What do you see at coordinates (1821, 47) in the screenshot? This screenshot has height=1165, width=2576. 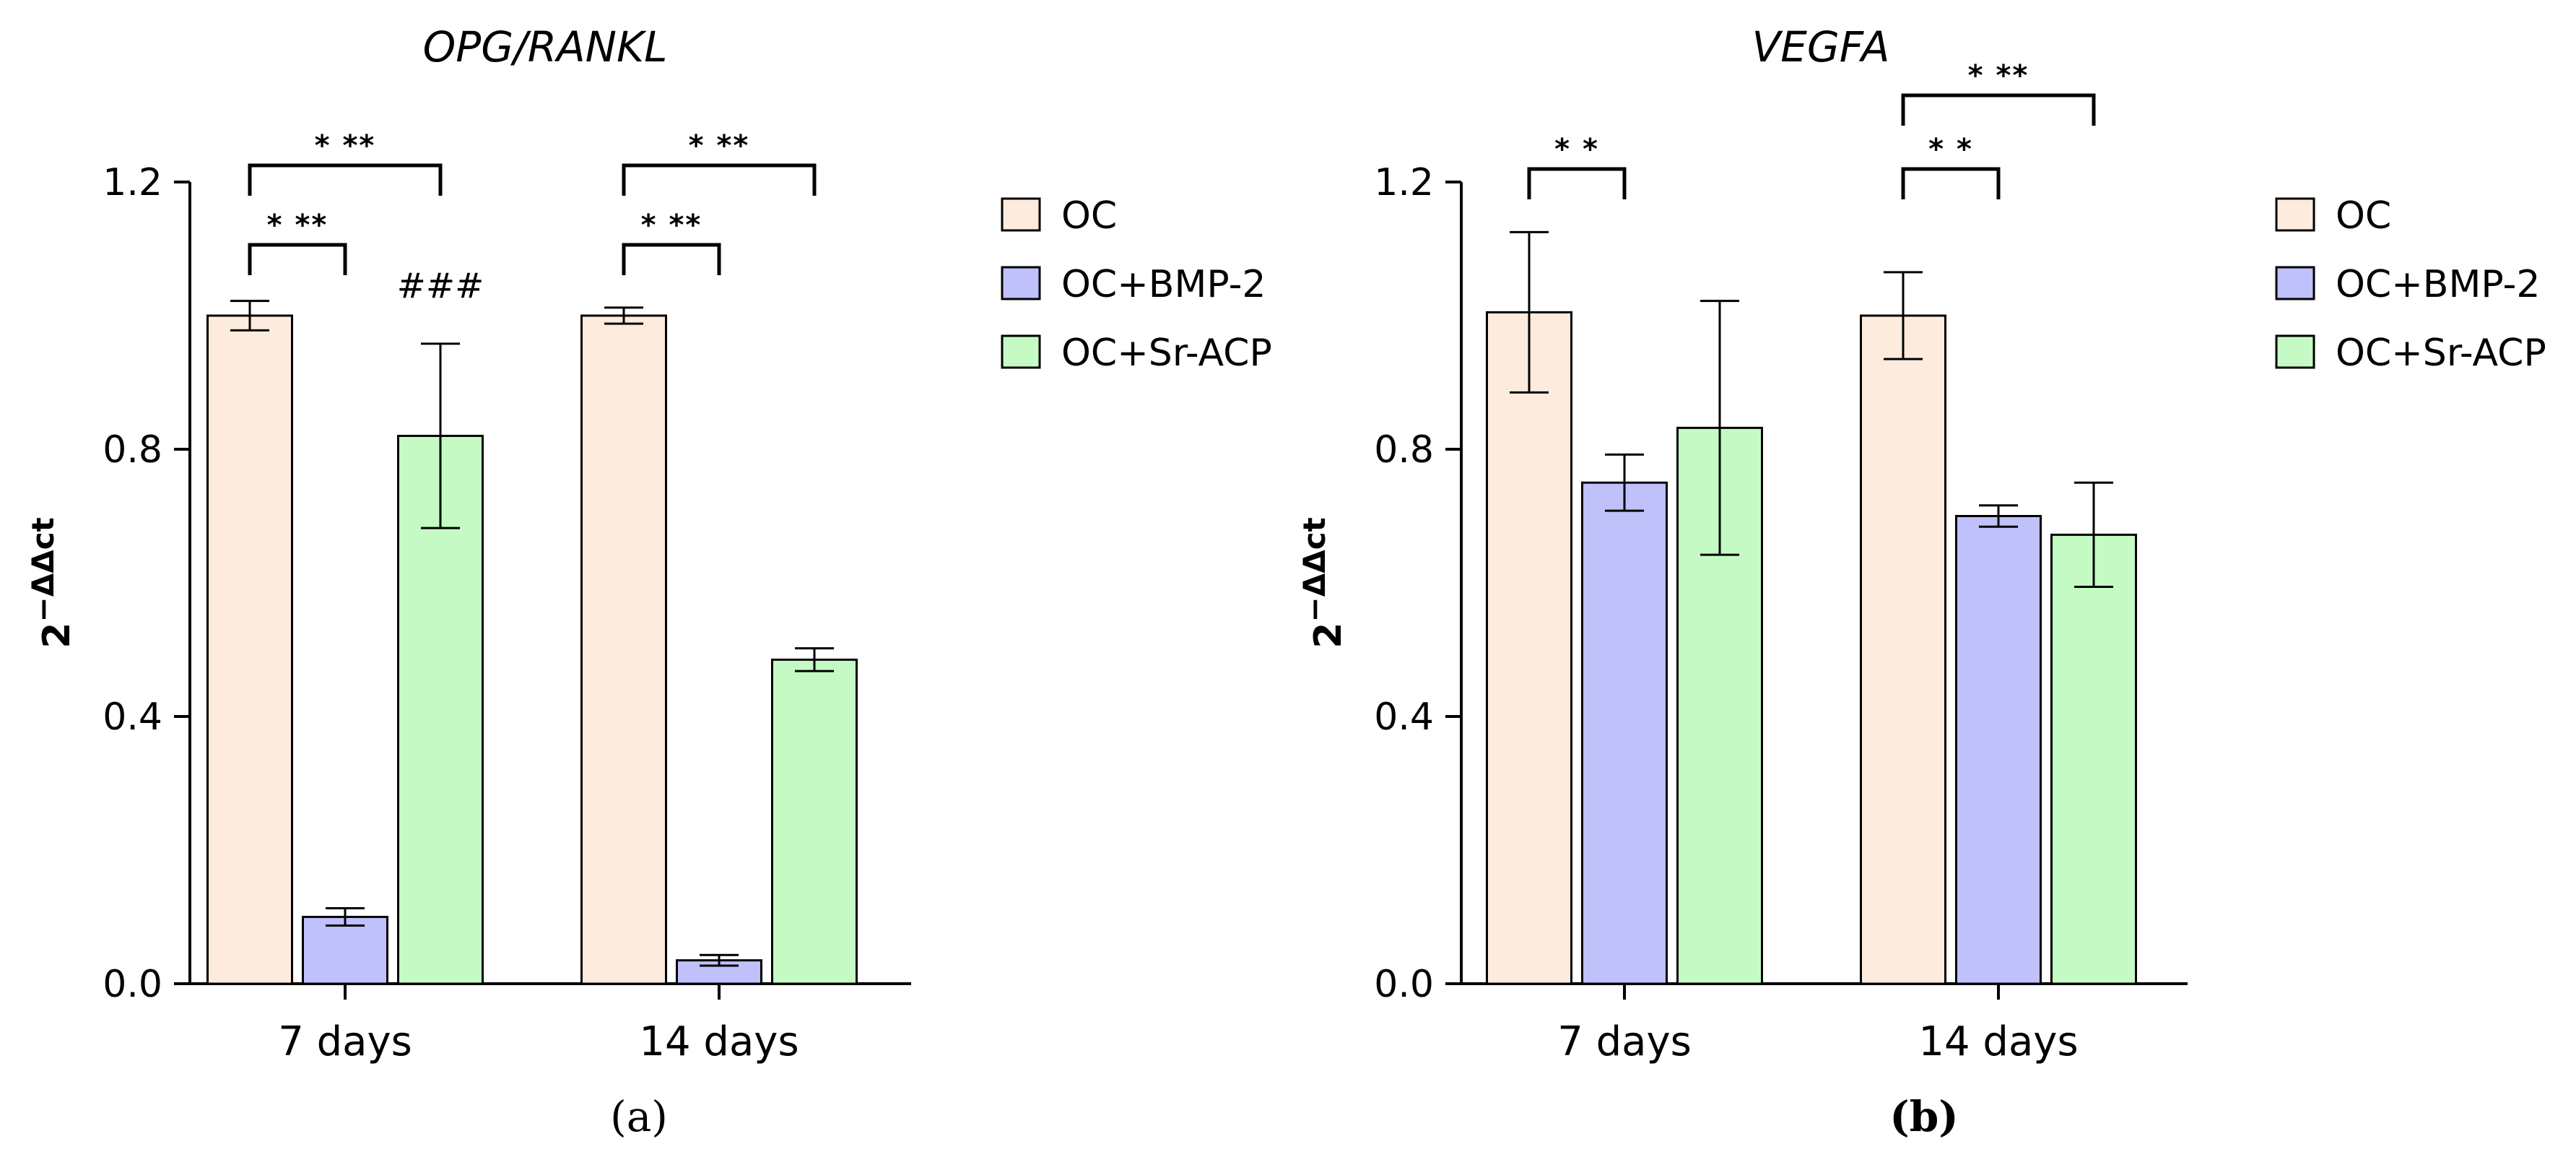 I see `chart-title: VEGFA` at bounding box center [1821, 47].